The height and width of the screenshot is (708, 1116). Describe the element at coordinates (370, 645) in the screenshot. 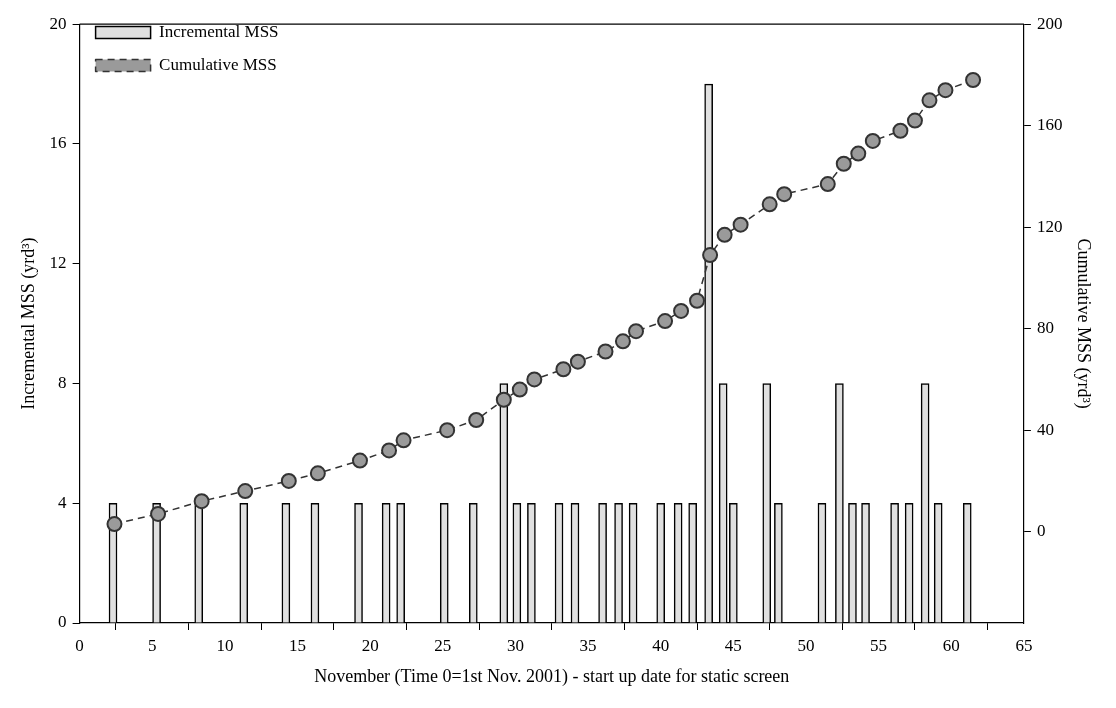

I see `x-tick-label: 20` at that location.